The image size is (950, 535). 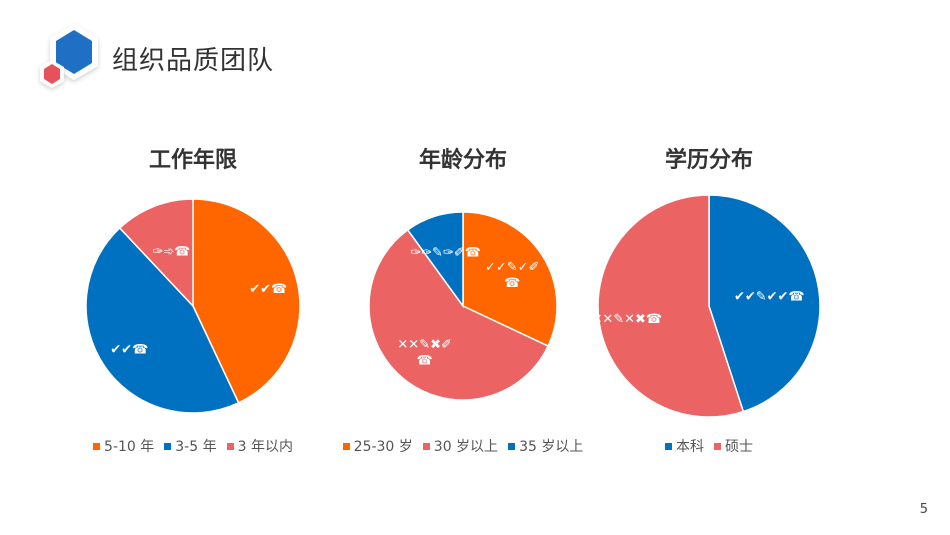 I want to click on legend-item: 硕士, so click(x=733, y=446).